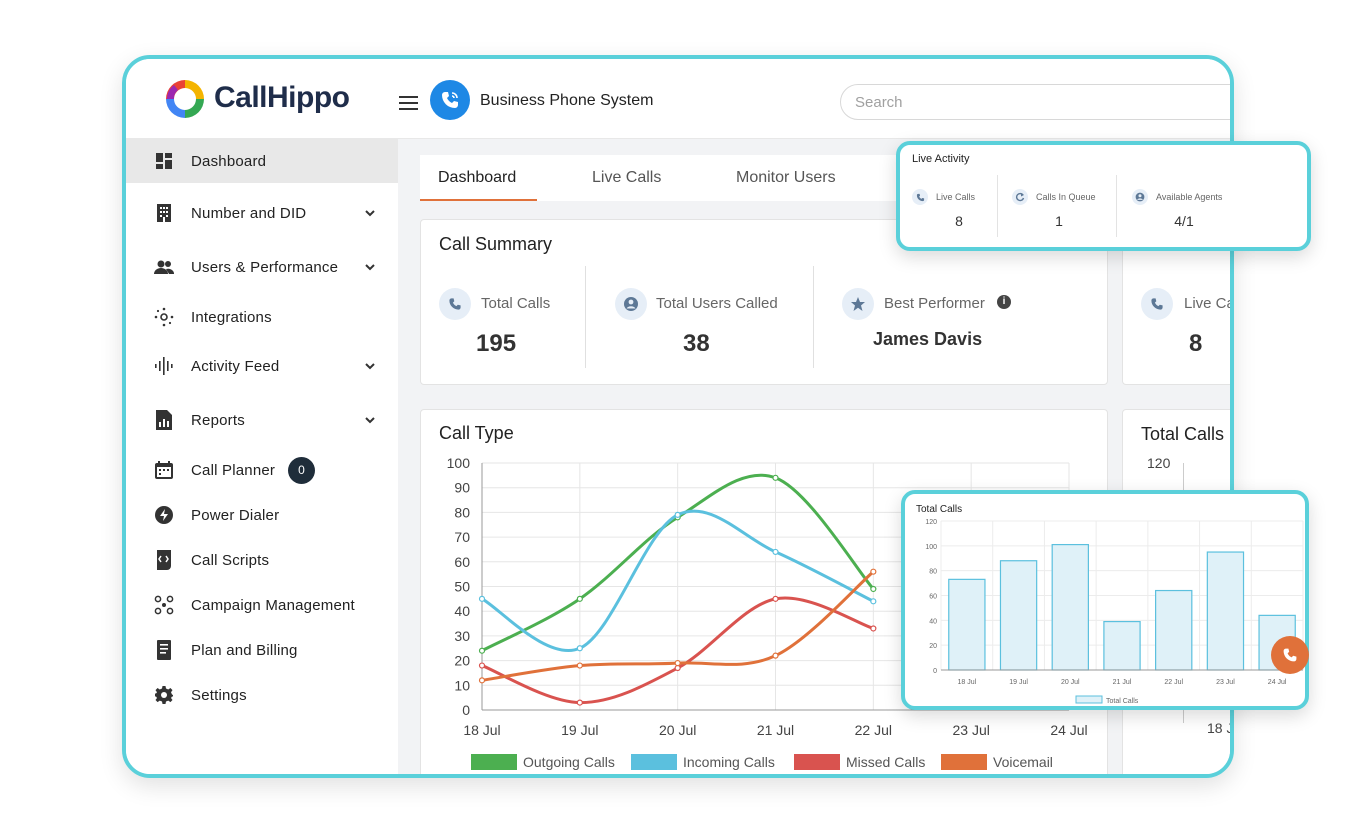 This screenshot has height=834, width=1356. I want to click on sidebar-item-label: Campaign Management, so click(273, 605).